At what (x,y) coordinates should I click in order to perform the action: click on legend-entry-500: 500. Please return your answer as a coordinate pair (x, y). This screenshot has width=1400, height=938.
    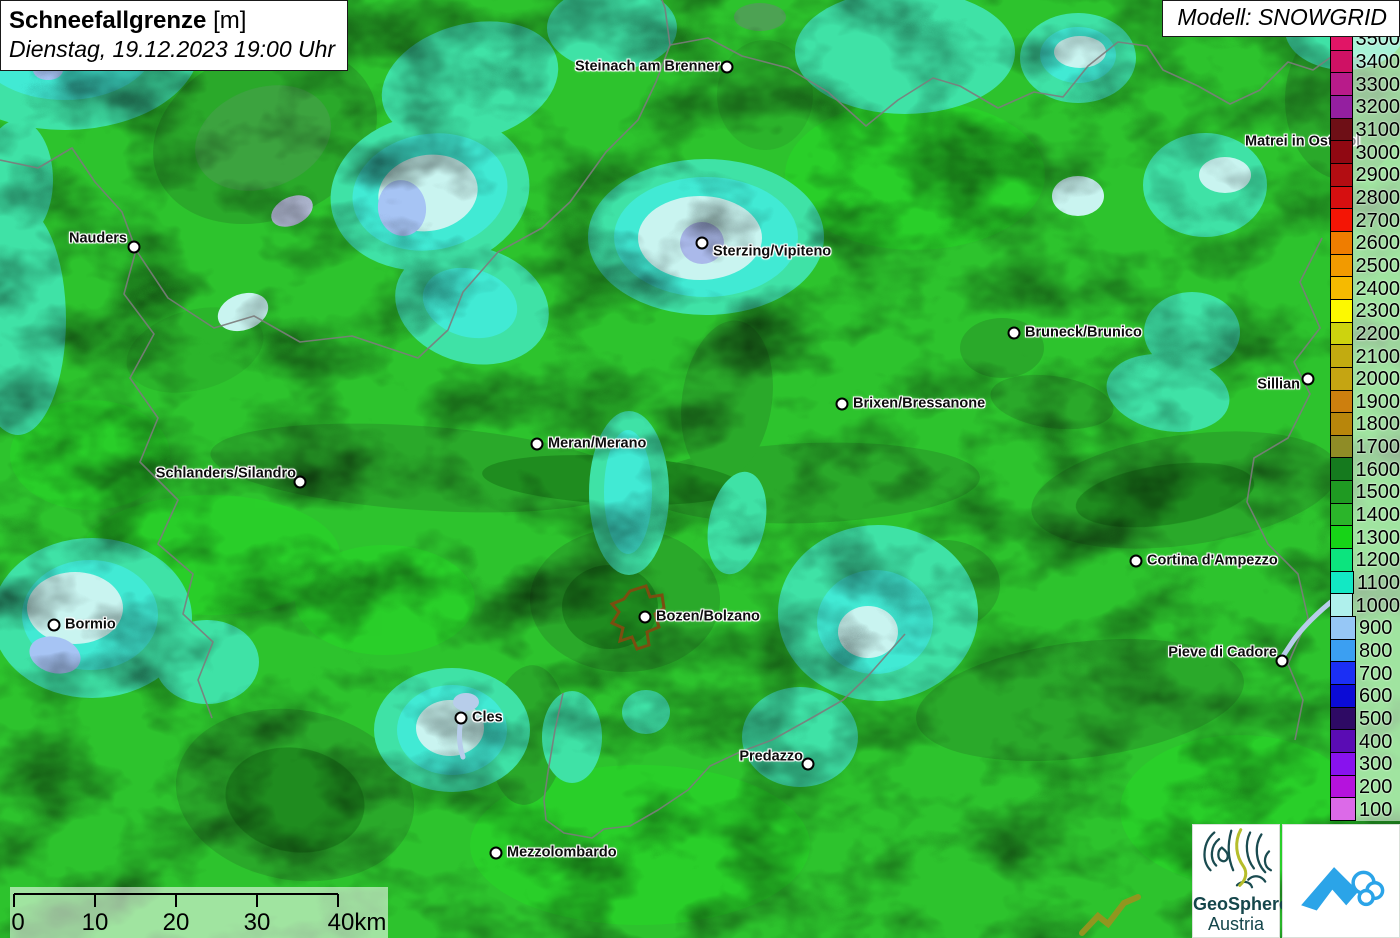
    Looking at the image, I should click on (1365, 718).